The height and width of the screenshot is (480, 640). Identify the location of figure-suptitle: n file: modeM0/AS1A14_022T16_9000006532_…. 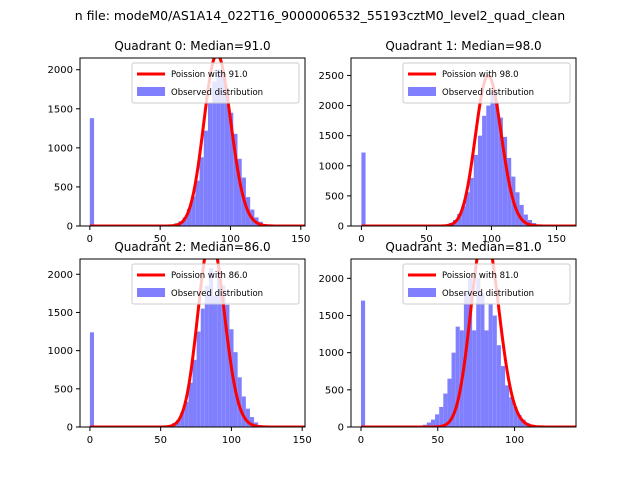
(320, 15).